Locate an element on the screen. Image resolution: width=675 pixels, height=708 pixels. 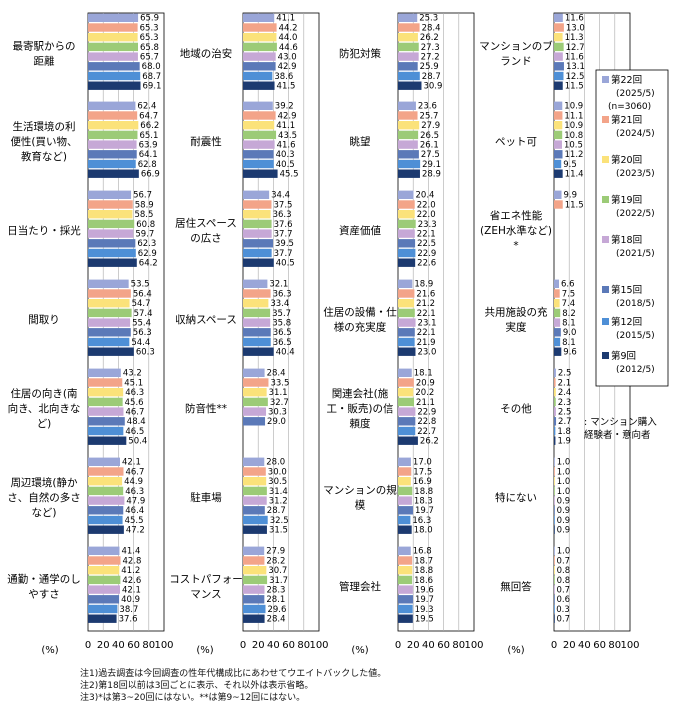
legend-series-name: 第12回 is located at coordinates (626, 322).